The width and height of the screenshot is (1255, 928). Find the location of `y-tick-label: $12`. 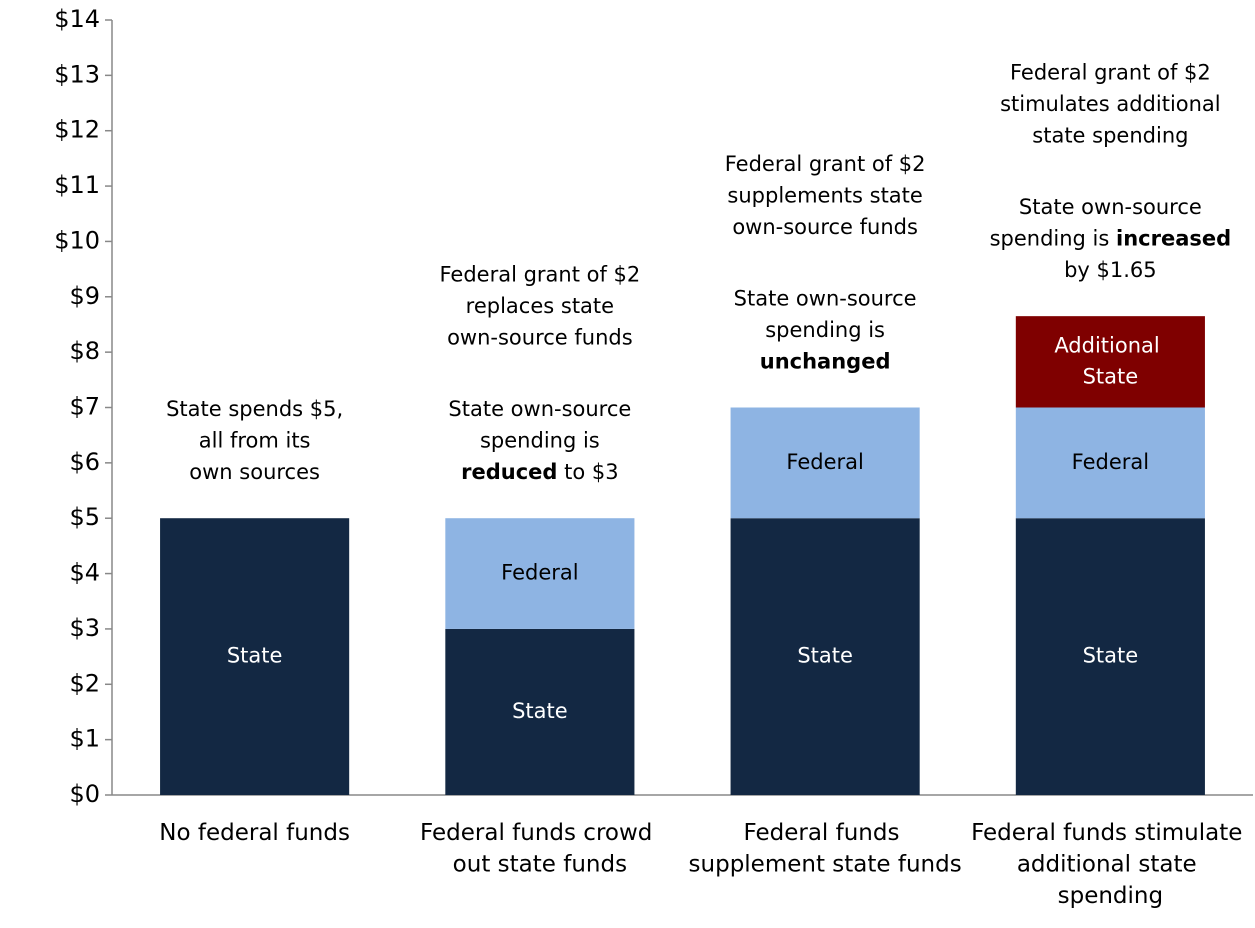

y-tick-label: $12 is located at coordinates (77, 130).